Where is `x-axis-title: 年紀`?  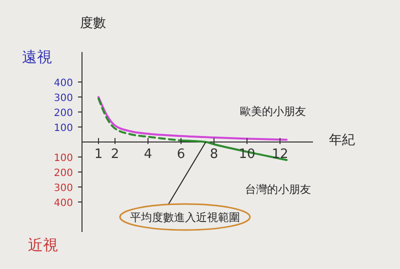
x-axis-title: 年紀 is located at coordinates (342, 140).